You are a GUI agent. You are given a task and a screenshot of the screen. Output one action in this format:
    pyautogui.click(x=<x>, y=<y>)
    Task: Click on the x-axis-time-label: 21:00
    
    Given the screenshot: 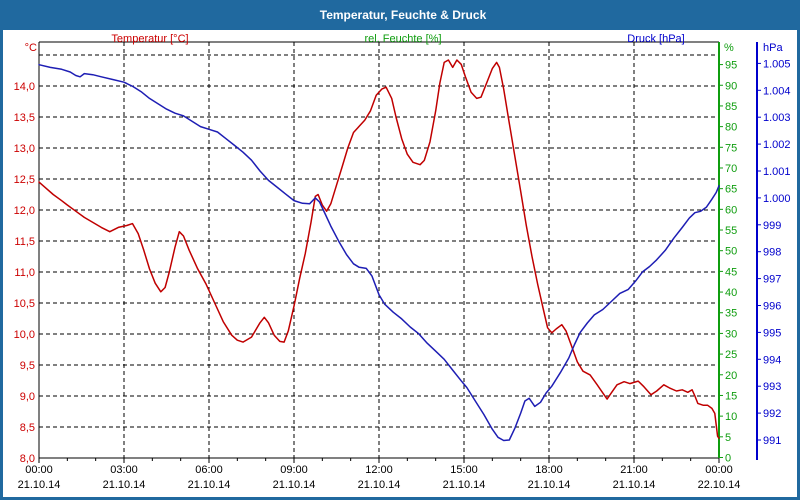 What is the action you would take?
    pyautogui.click(x=634, y=470)
    